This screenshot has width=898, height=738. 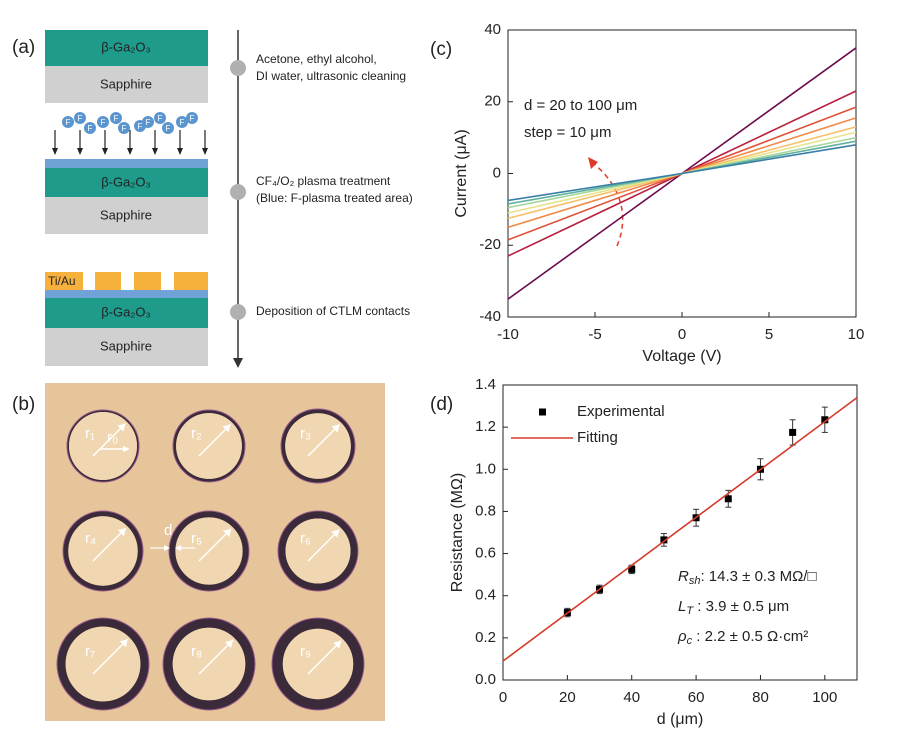 What do you see at coordinates (485, 637) in the screenshot?
I see `y-tick-label: 0.2` at bounding box center [485, 637].